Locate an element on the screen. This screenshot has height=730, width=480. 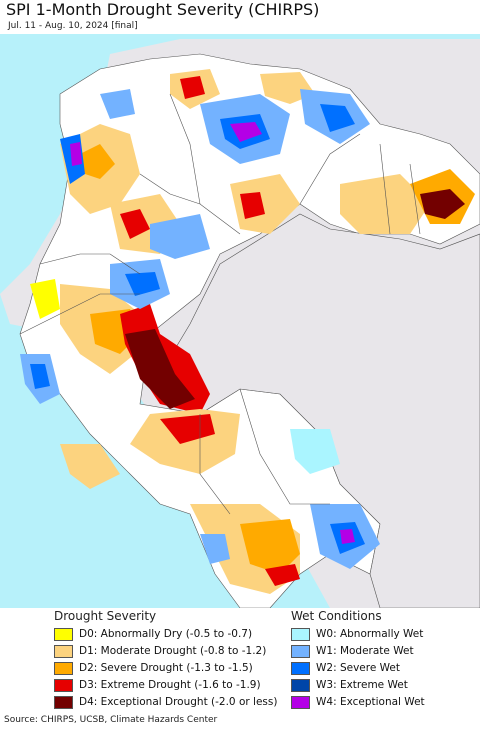
legend-item-w0: W0: Abnormally Wet is located at coordinates (357, 634).